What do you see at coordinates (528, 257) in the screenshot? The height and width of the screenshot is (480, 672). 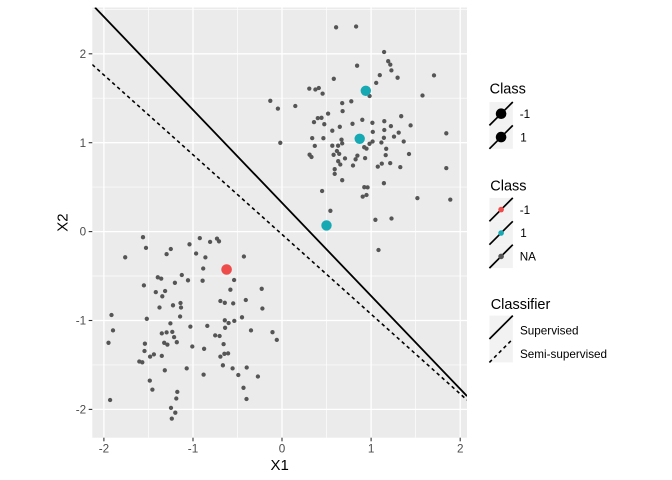 I see `svg-text: NA` at bounding box center [528, 257].